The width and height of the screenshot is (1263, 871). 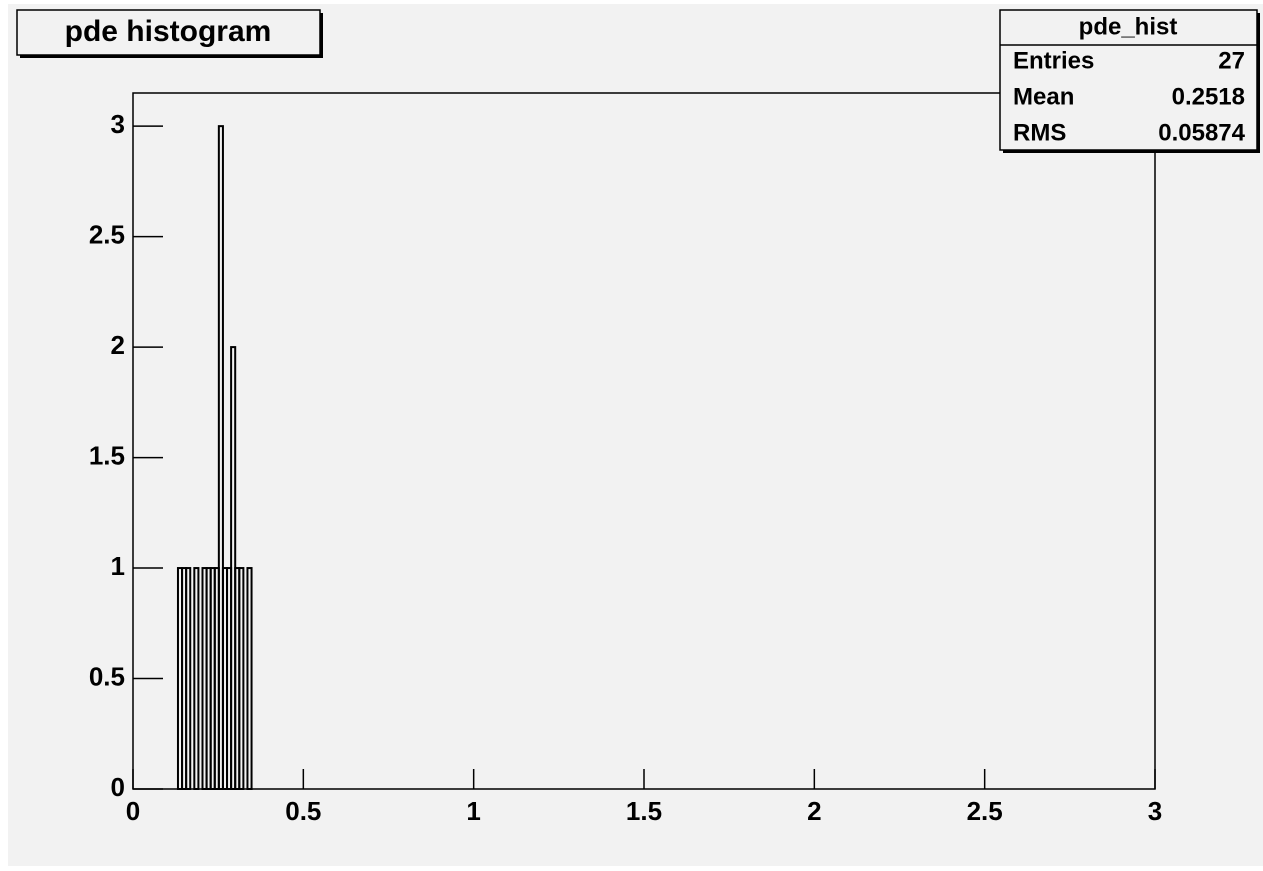 I want to click on chart-title: pde histogram, so click(x=168, y=31).